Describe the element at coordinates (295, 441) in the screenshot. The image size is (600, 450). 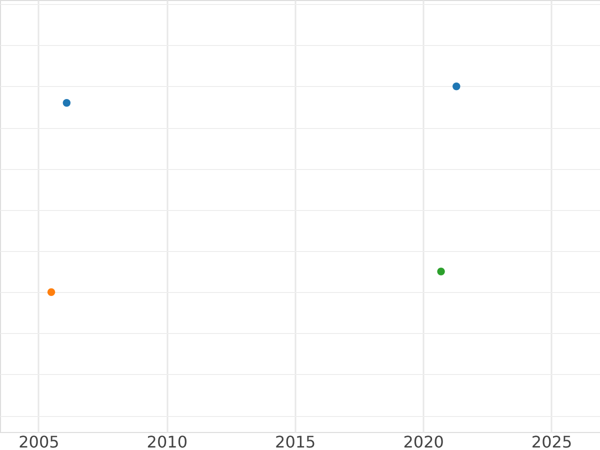
I see `x-tick-label: 2015` at that location.